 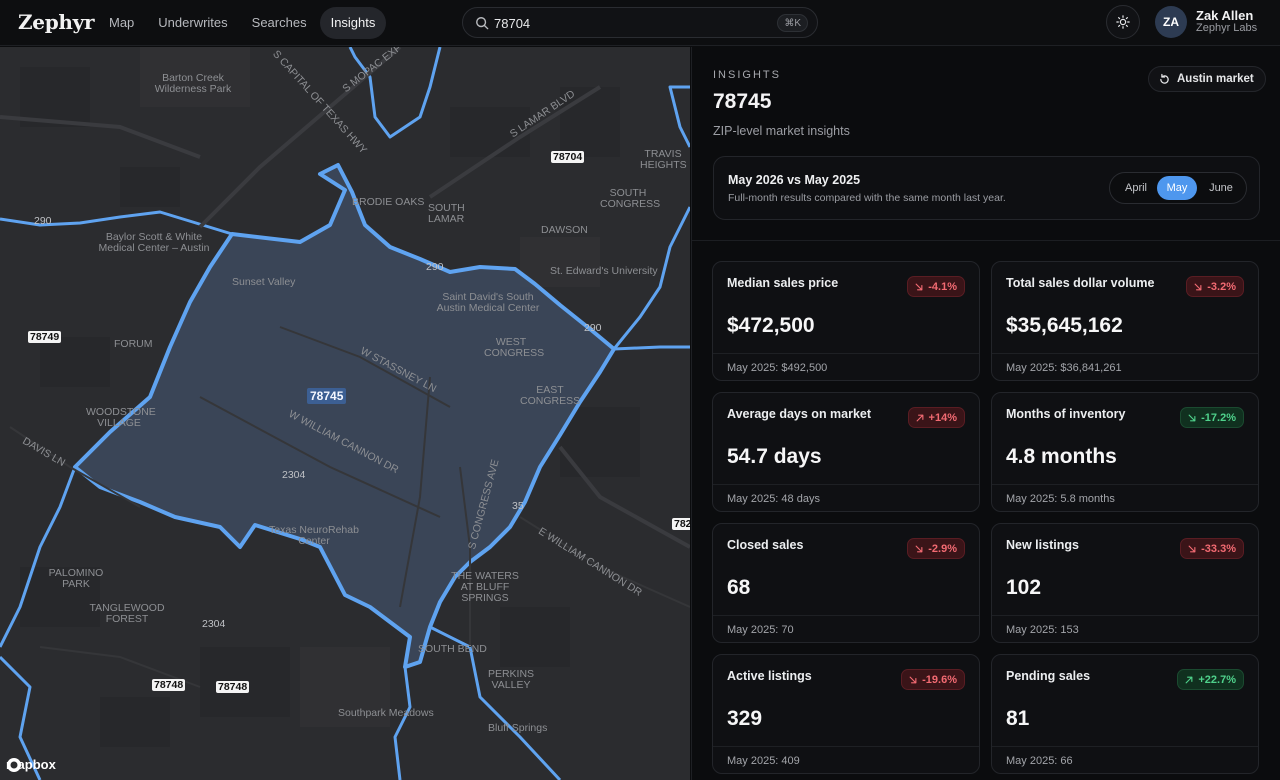 What do you see at coordinates (482, 23) in the screenshot?
I see `search-icon` at bounding box center [482, 23].